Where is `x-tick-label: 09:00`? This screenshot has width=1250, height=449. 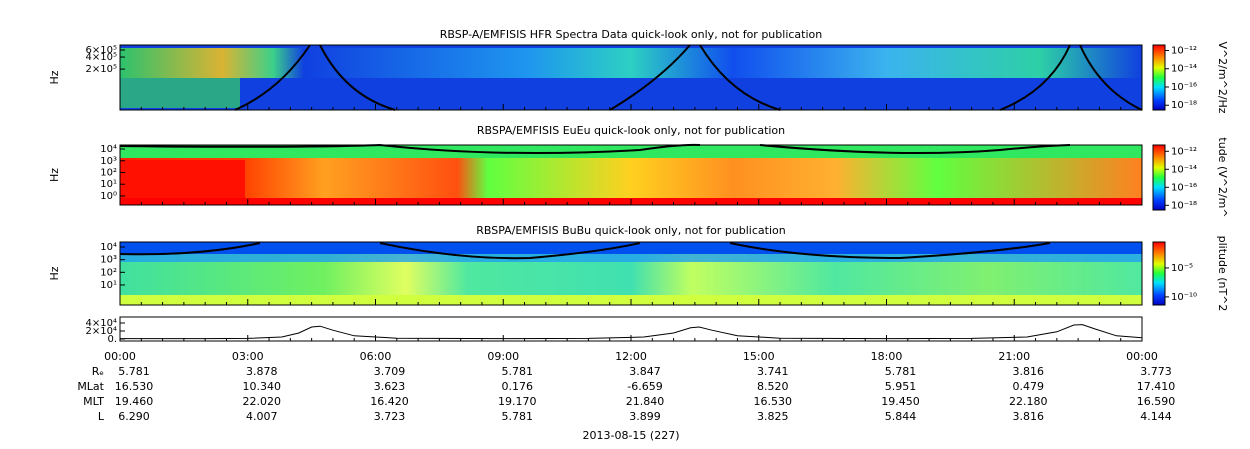
x-tick-label: 09:00 is located at coordinates (503, 356).